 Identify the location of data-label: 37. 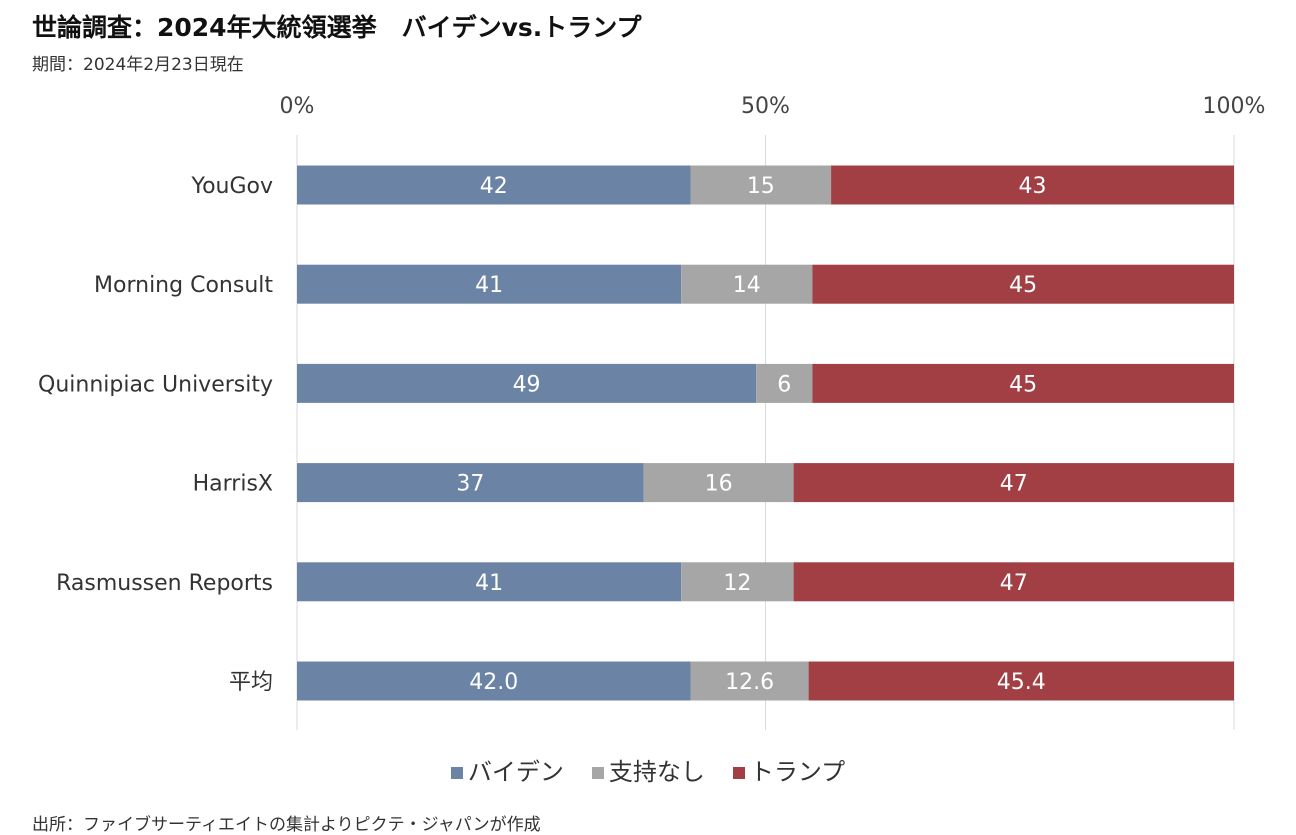
(470, 484).